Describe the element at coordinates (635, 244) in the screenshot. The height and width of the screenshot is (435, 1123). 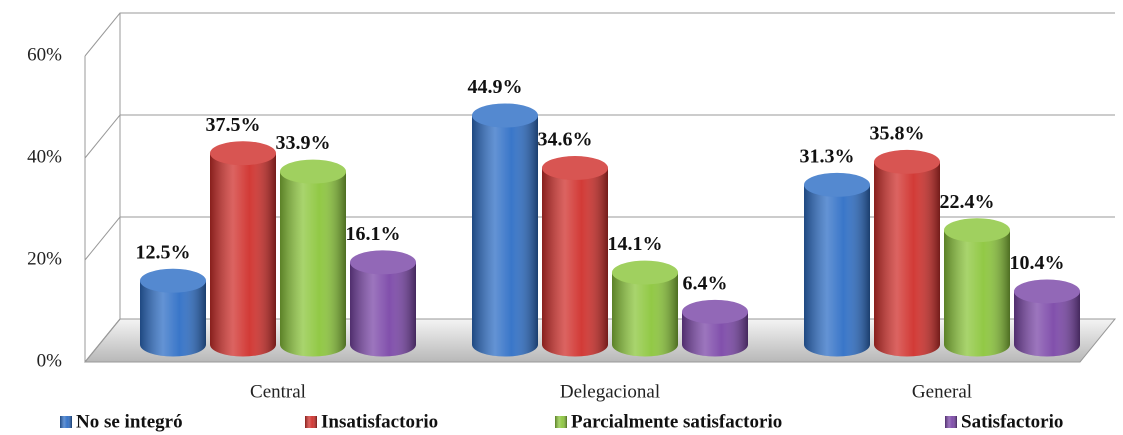
I see `value-label: 14.1%` at that location.